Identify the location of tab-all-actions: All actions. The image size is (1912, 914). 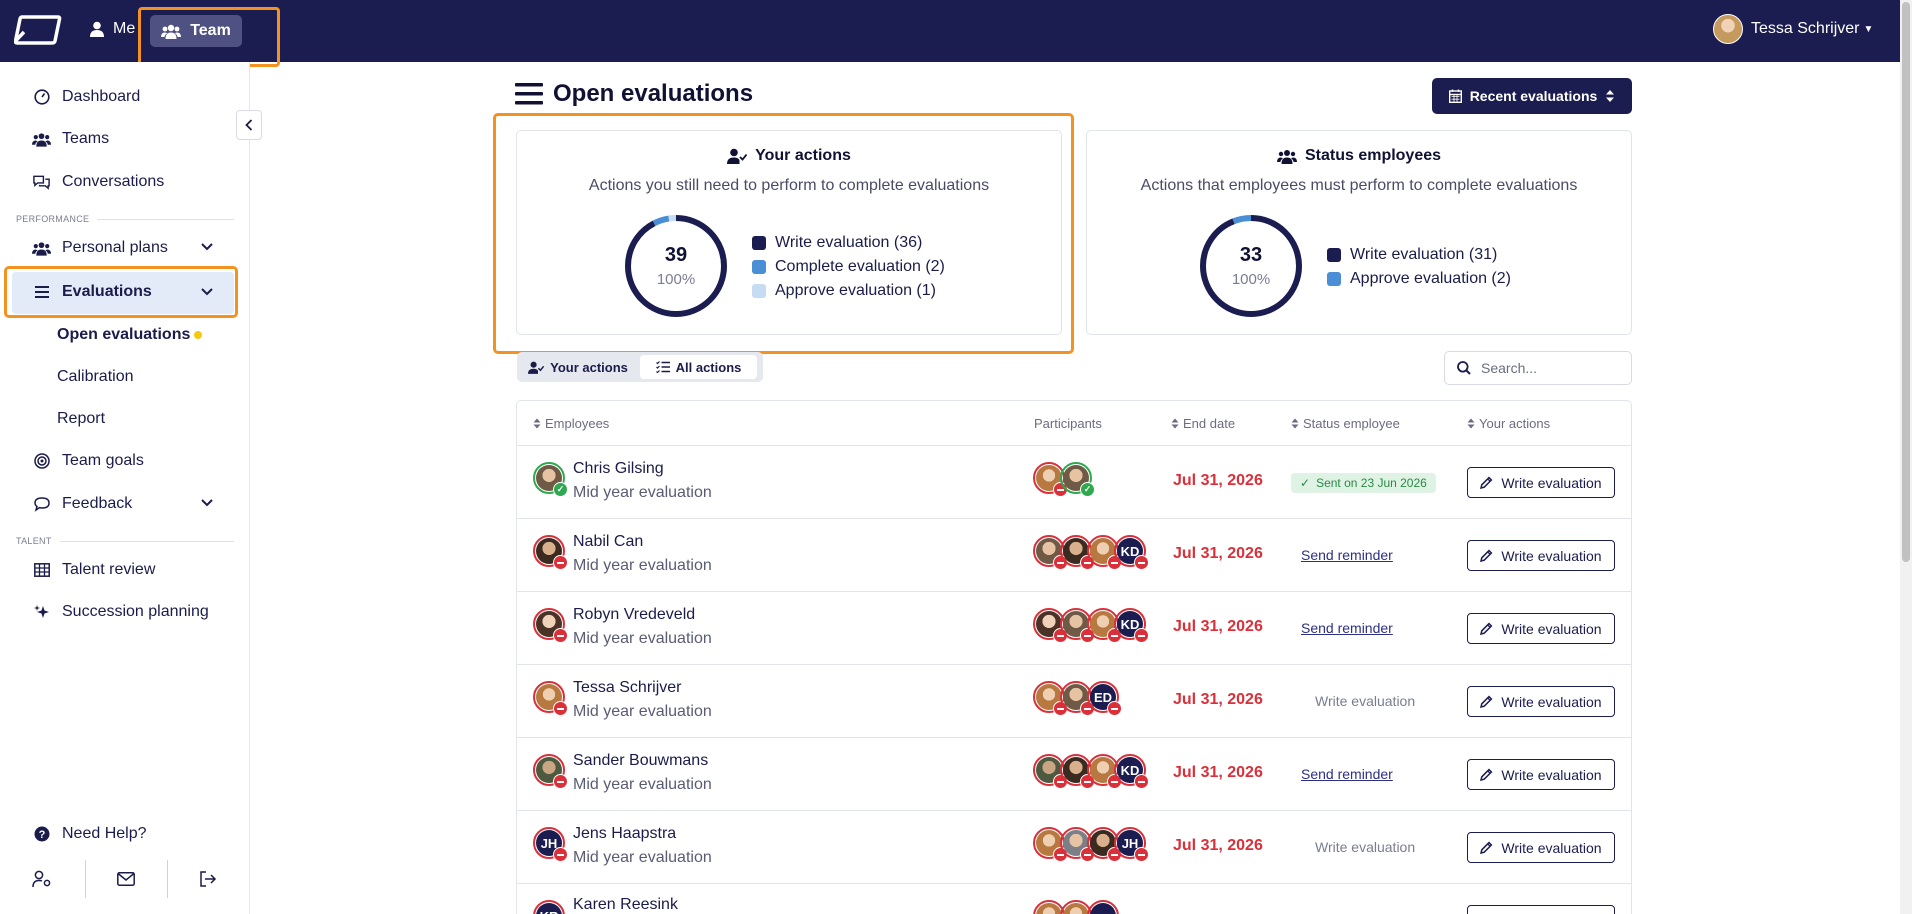
(698, 367).